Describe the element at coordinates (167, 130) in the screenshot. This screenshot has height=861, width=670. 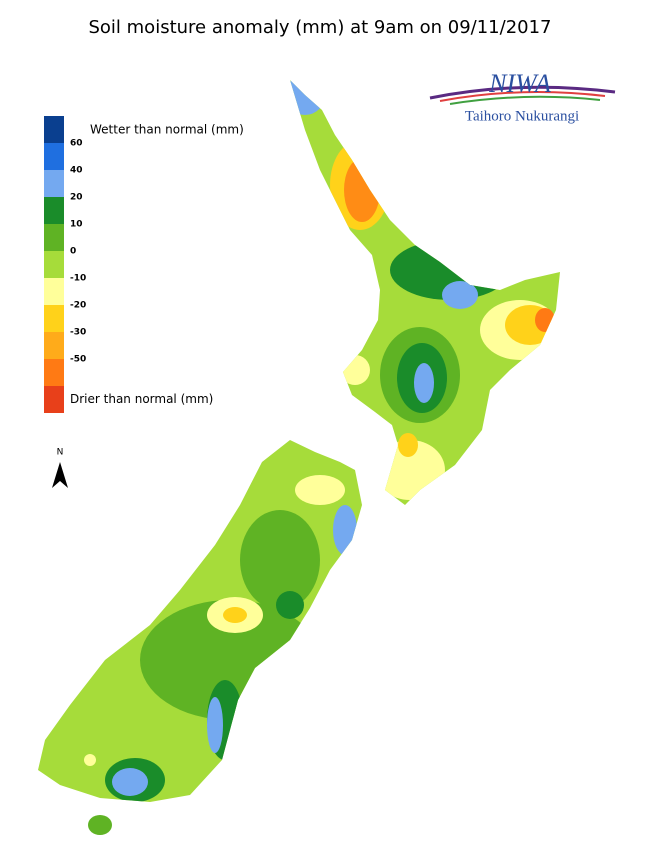
I see `legend-top-label: Wetter than normal (mm)` at that location.